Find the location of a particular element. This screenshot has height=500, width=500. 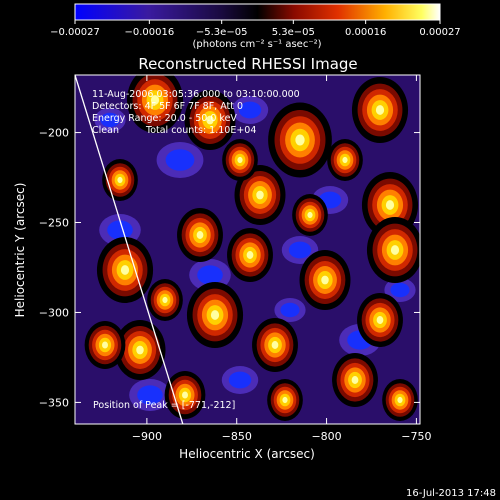

x-tick-label: −750 is located at coordinates (416, 436).